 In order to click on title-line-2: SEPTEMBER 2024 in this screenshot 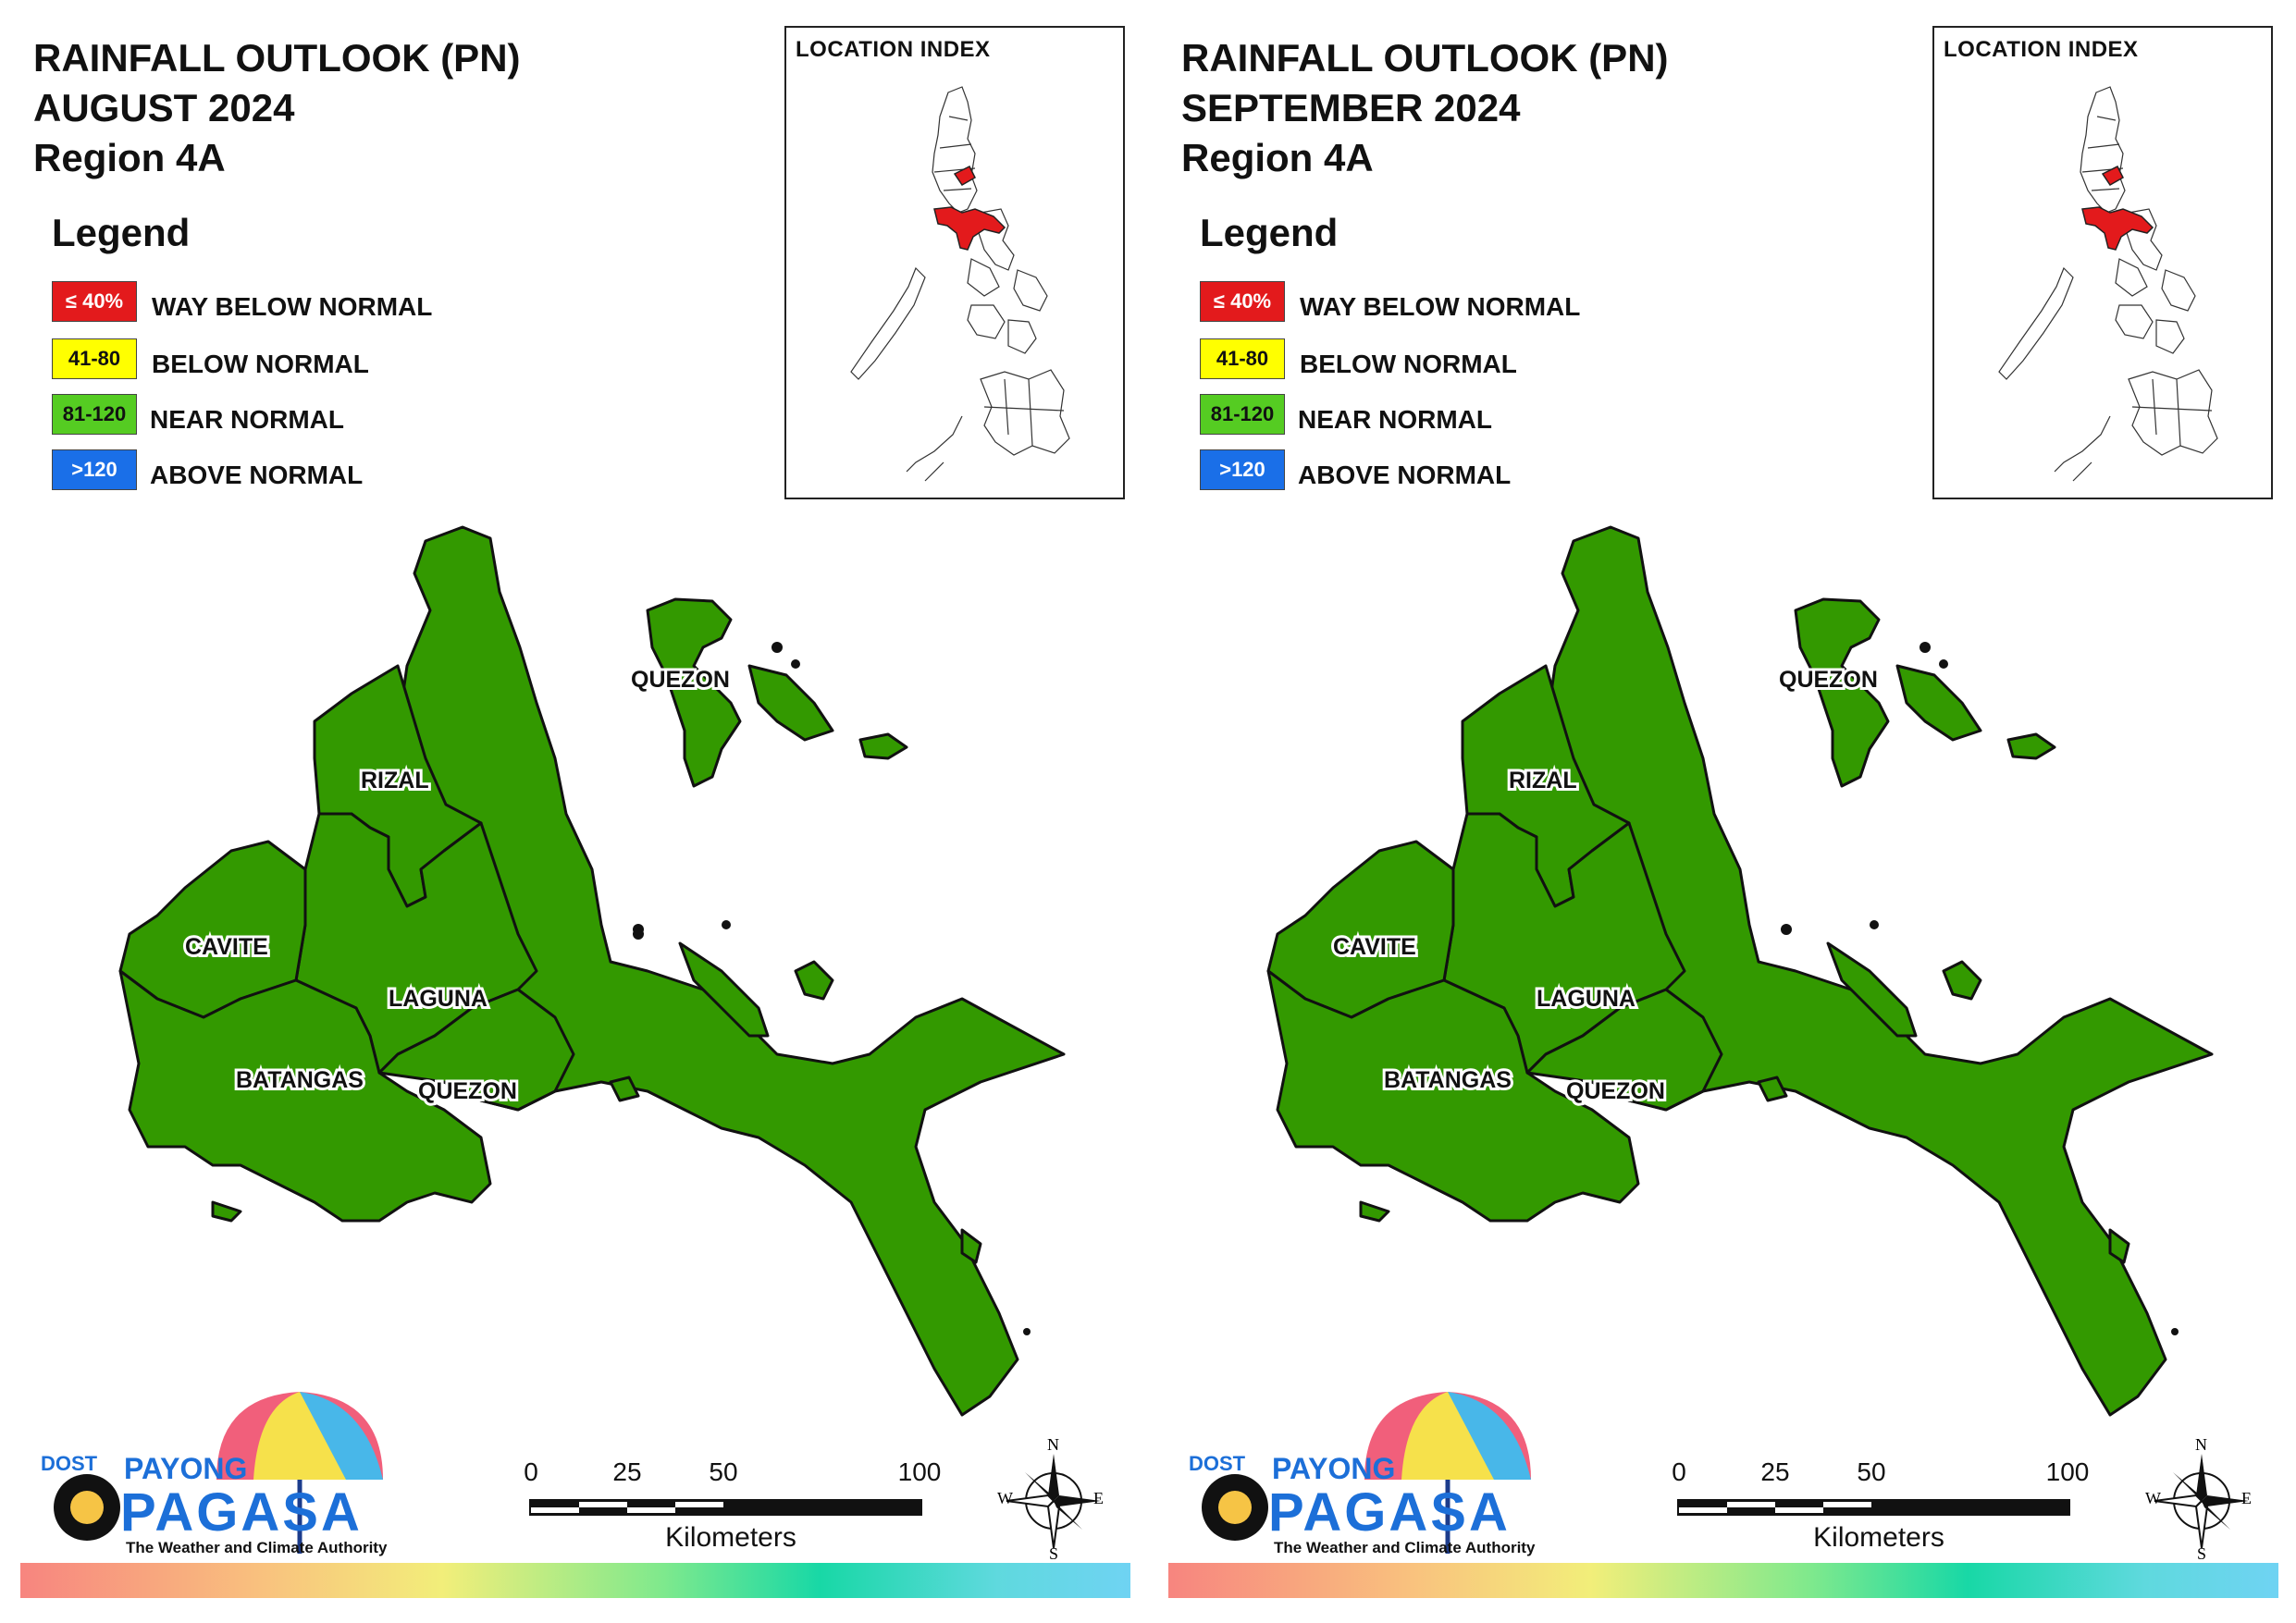, I will do `click(1351, 107)`.